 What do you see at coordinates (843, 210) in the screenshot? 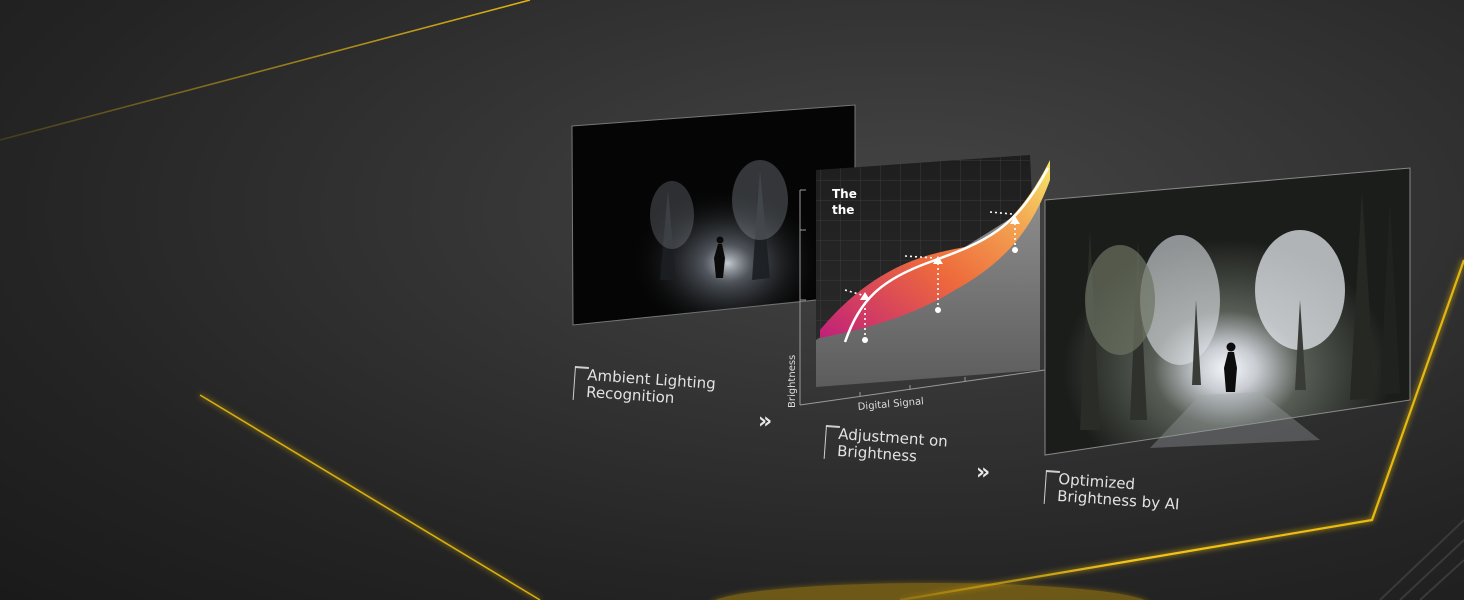
I see `graph-text-line2: the` at bounding box center [843, 210].